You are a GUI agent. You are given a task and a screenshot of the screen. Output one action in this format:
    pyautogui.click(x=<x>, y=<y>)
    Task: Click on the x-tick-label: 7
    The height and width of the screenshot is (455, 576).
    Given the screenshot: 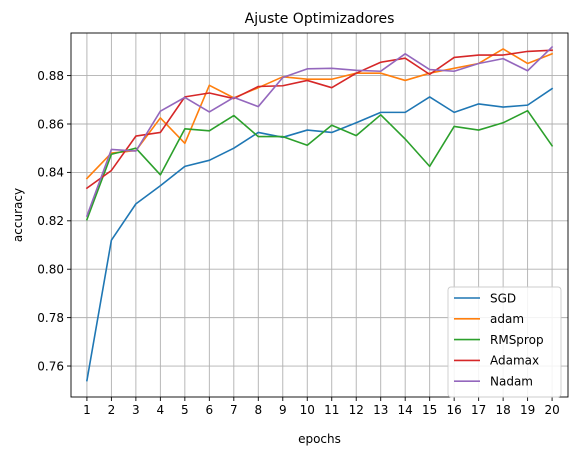 What is the action you would take?
    pyautogui.click(x=234, y=410)
    